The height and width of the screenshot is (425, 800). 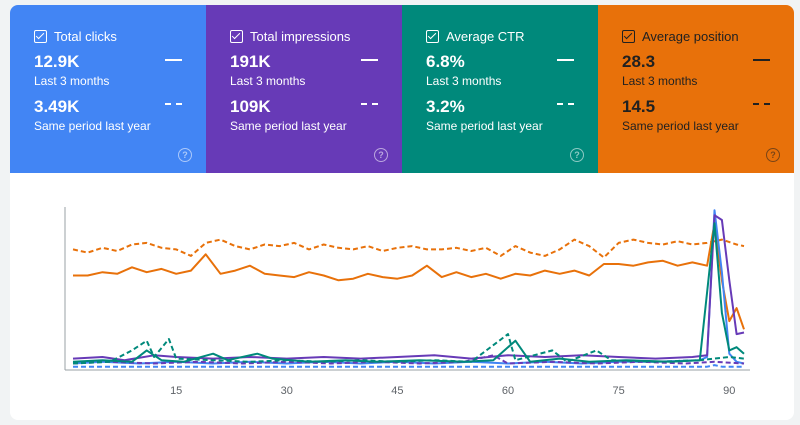 I want to click on series-line-total-clicks-previous, so click(x=408, y=366).